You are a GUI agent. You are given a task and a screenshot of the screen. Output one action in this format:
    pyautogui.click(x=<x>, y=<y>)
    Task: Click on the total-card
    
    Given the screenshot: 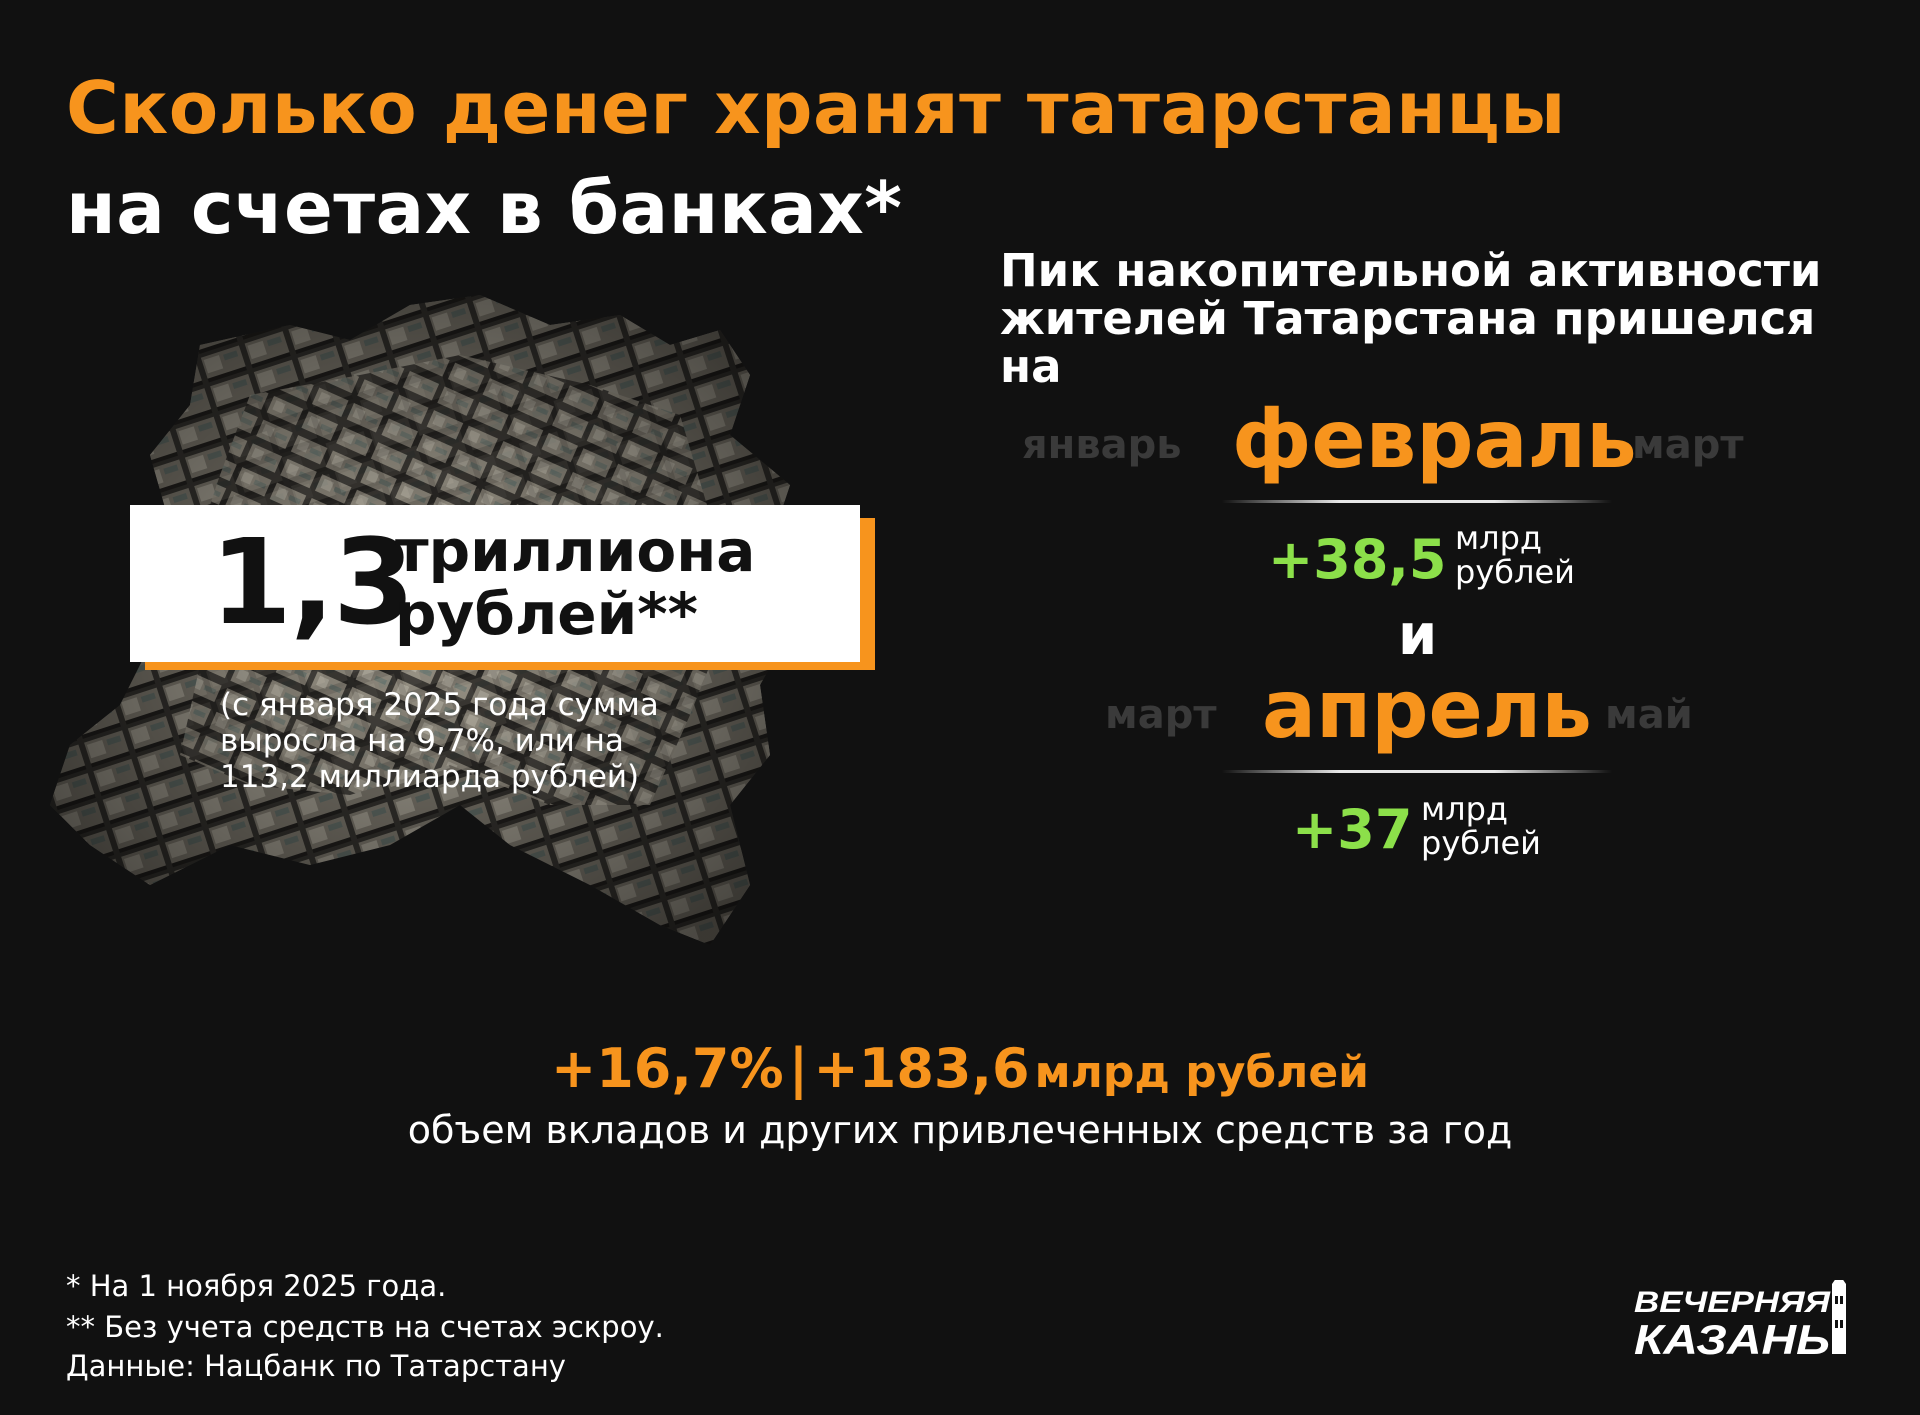 What is the action you would take?
    pyautogui.click(x=495, y=583)
    